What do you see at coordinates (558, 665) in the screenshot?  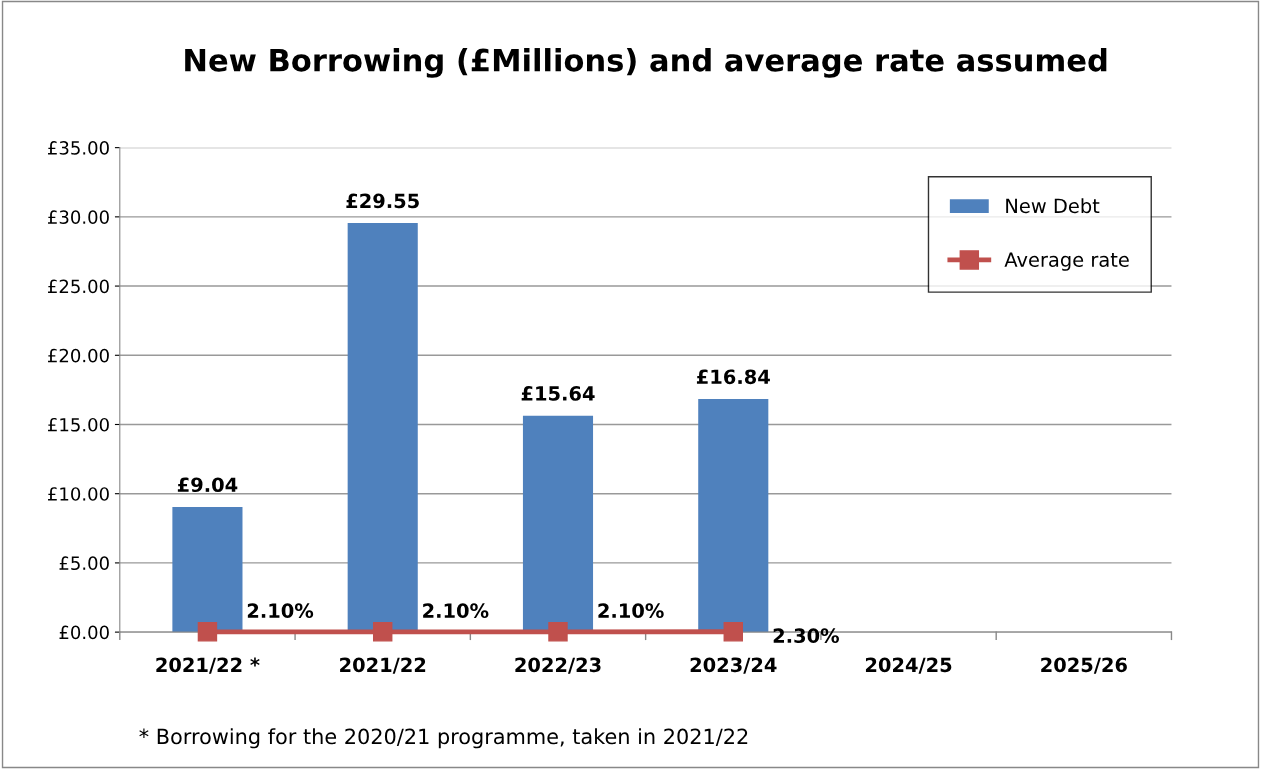 I see `x-tick-label: 2022/23` at bounding box center [558, 665].